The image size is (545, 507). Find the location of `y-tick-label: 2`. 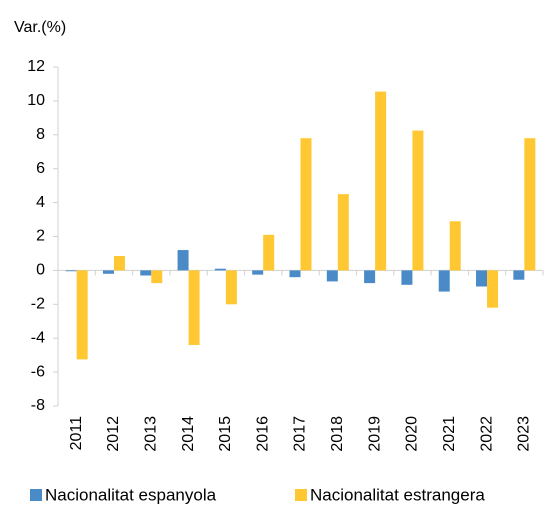

y-tick-label: 2 is located at coordinates (40, 236).